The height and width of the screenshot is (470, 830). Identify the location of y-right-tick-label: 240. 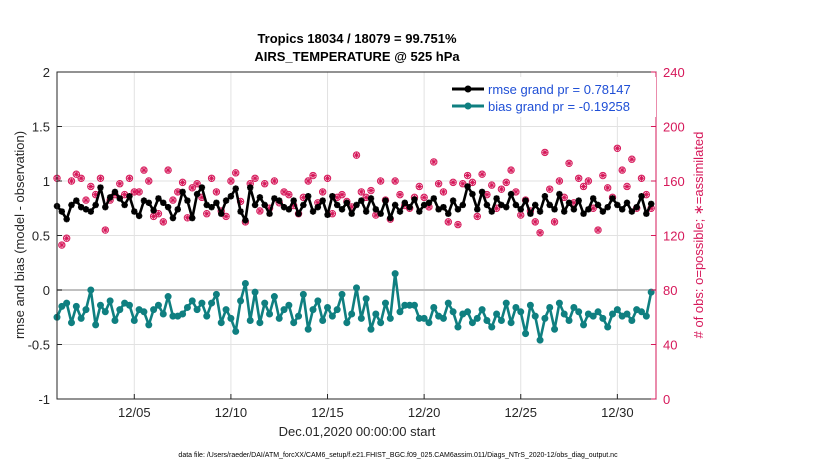
(674, 72).